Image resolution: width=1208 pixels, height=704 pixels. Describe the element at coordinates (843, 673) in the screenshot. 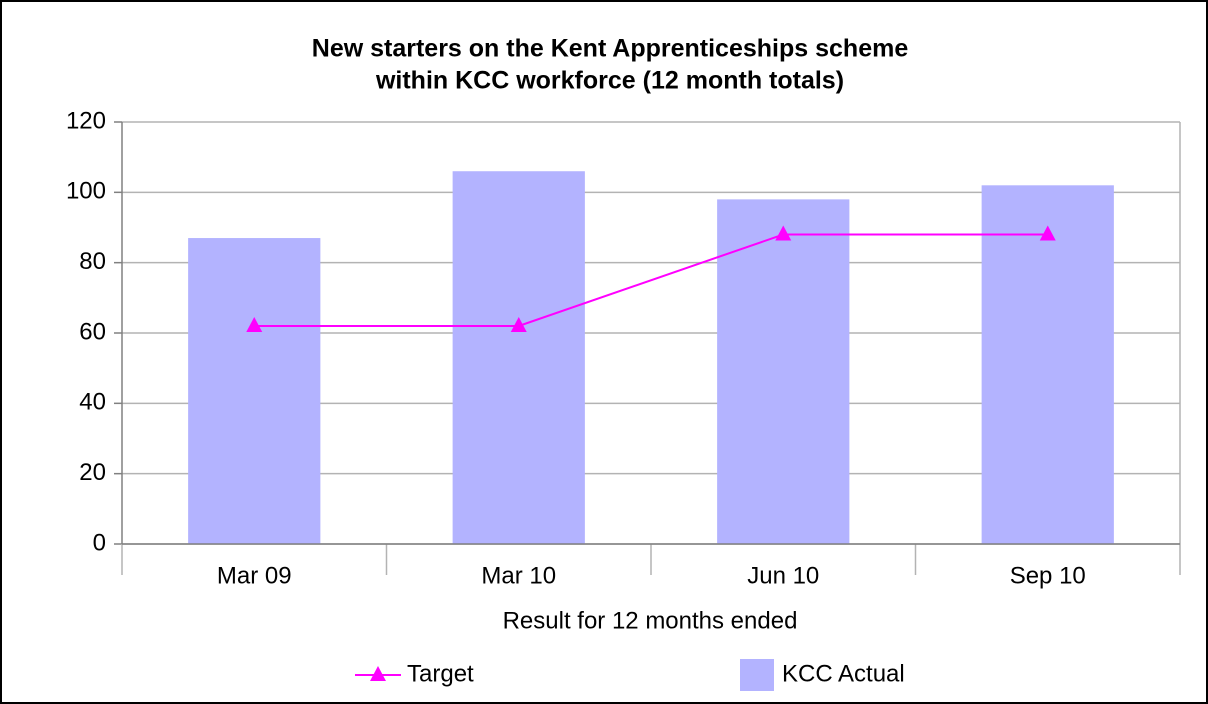

I see `legend-label: KCC Actual` at that location.